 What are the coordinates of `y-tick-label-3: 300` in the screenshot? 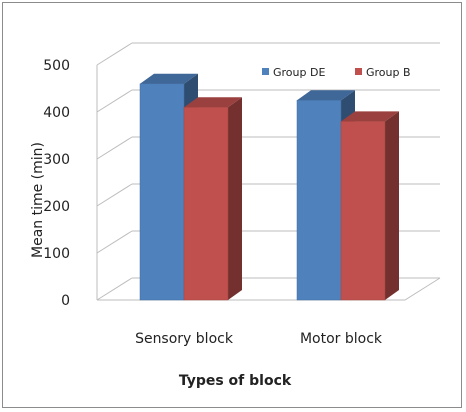 It's located at (56, 160).